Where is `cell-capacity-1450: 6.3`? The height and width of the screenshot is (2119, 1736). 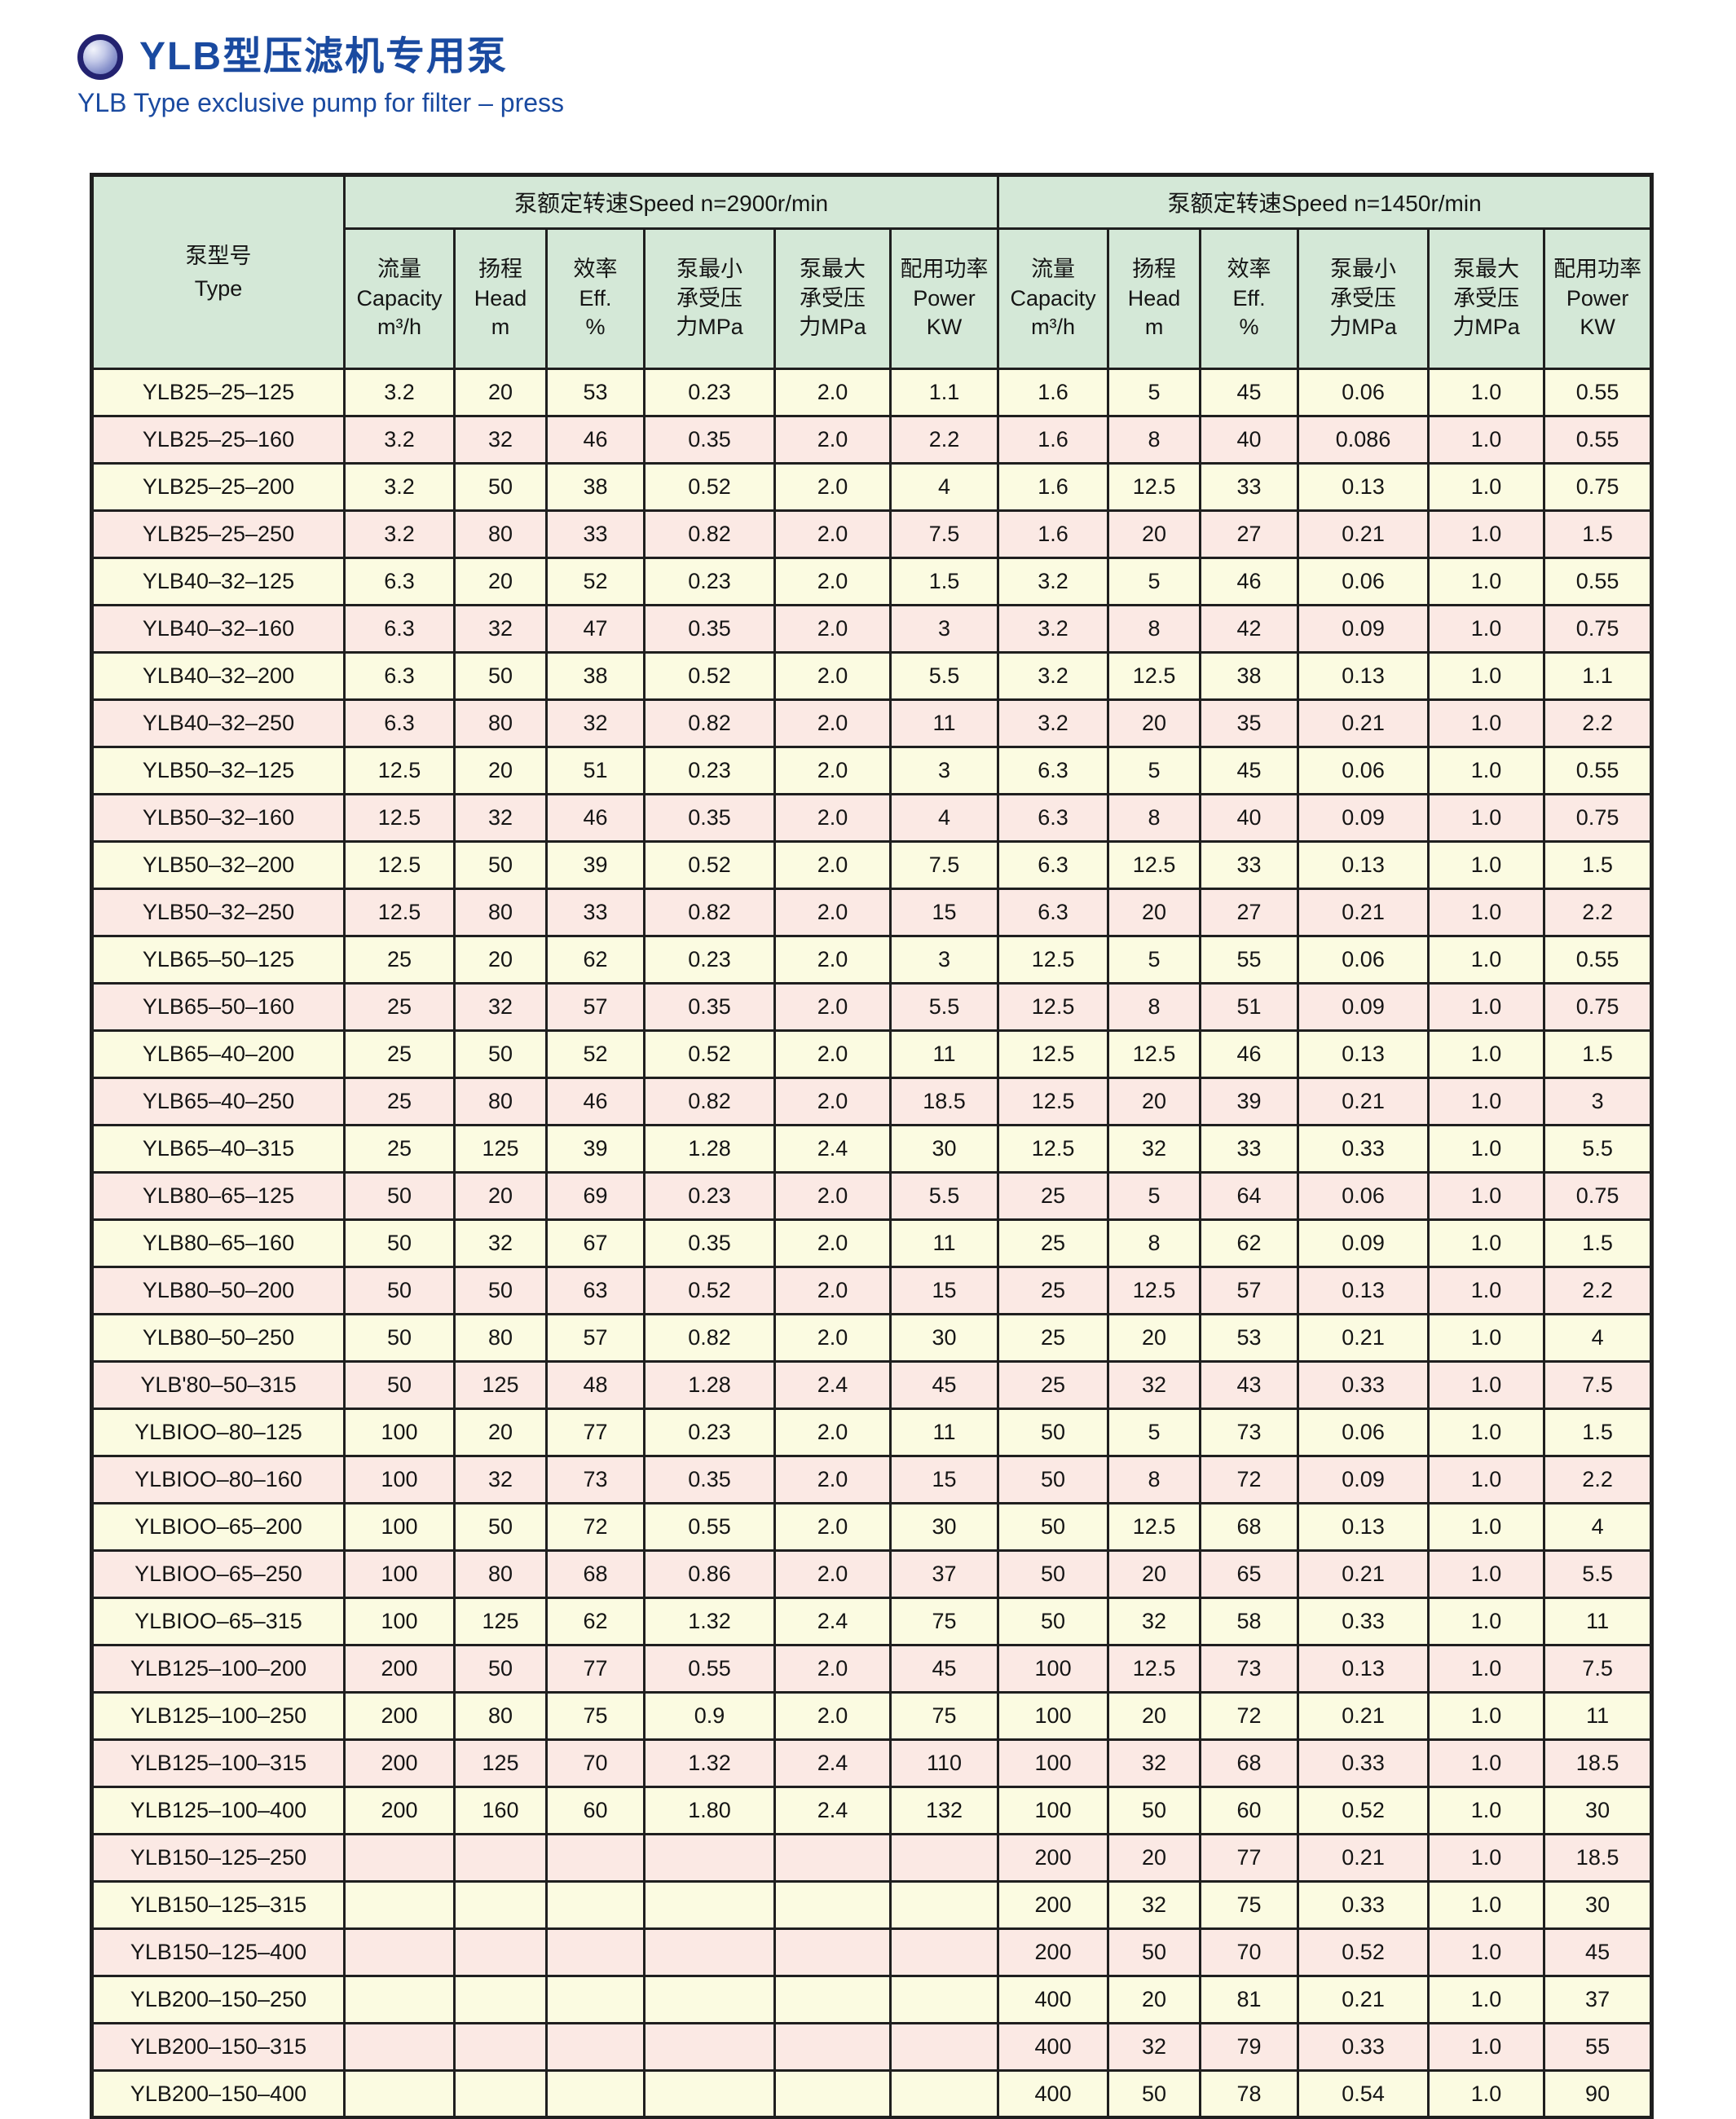 cell-capacity-1450: 6.3 is located at coordinates (1053, 912).